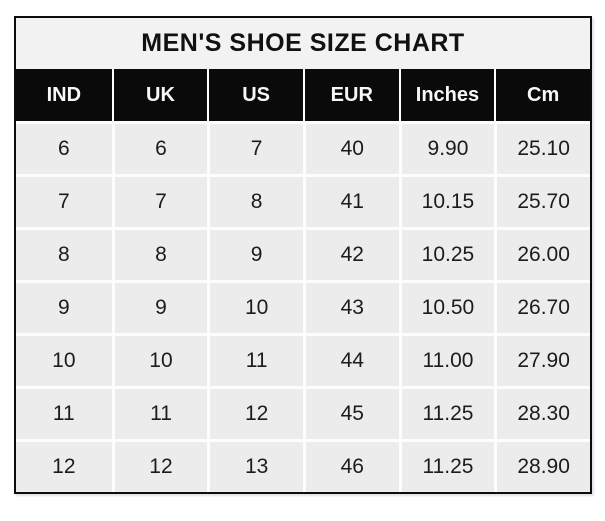  Describe the element at coordinates (159, 147) in the screenshot. I see `cell-uk: 6` at that location.